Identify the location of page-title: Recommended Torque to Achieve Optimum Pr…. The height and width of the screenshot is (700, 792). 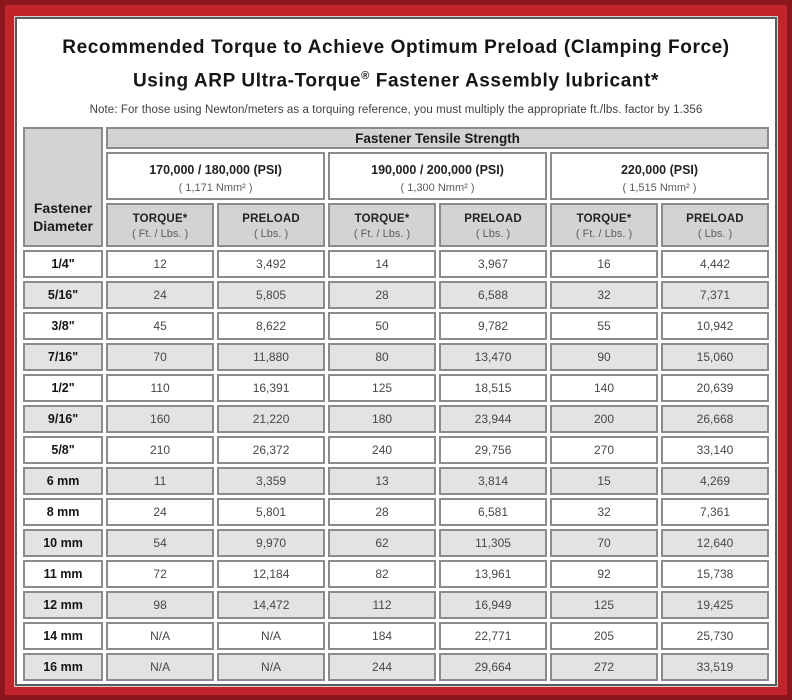
(396, 64).